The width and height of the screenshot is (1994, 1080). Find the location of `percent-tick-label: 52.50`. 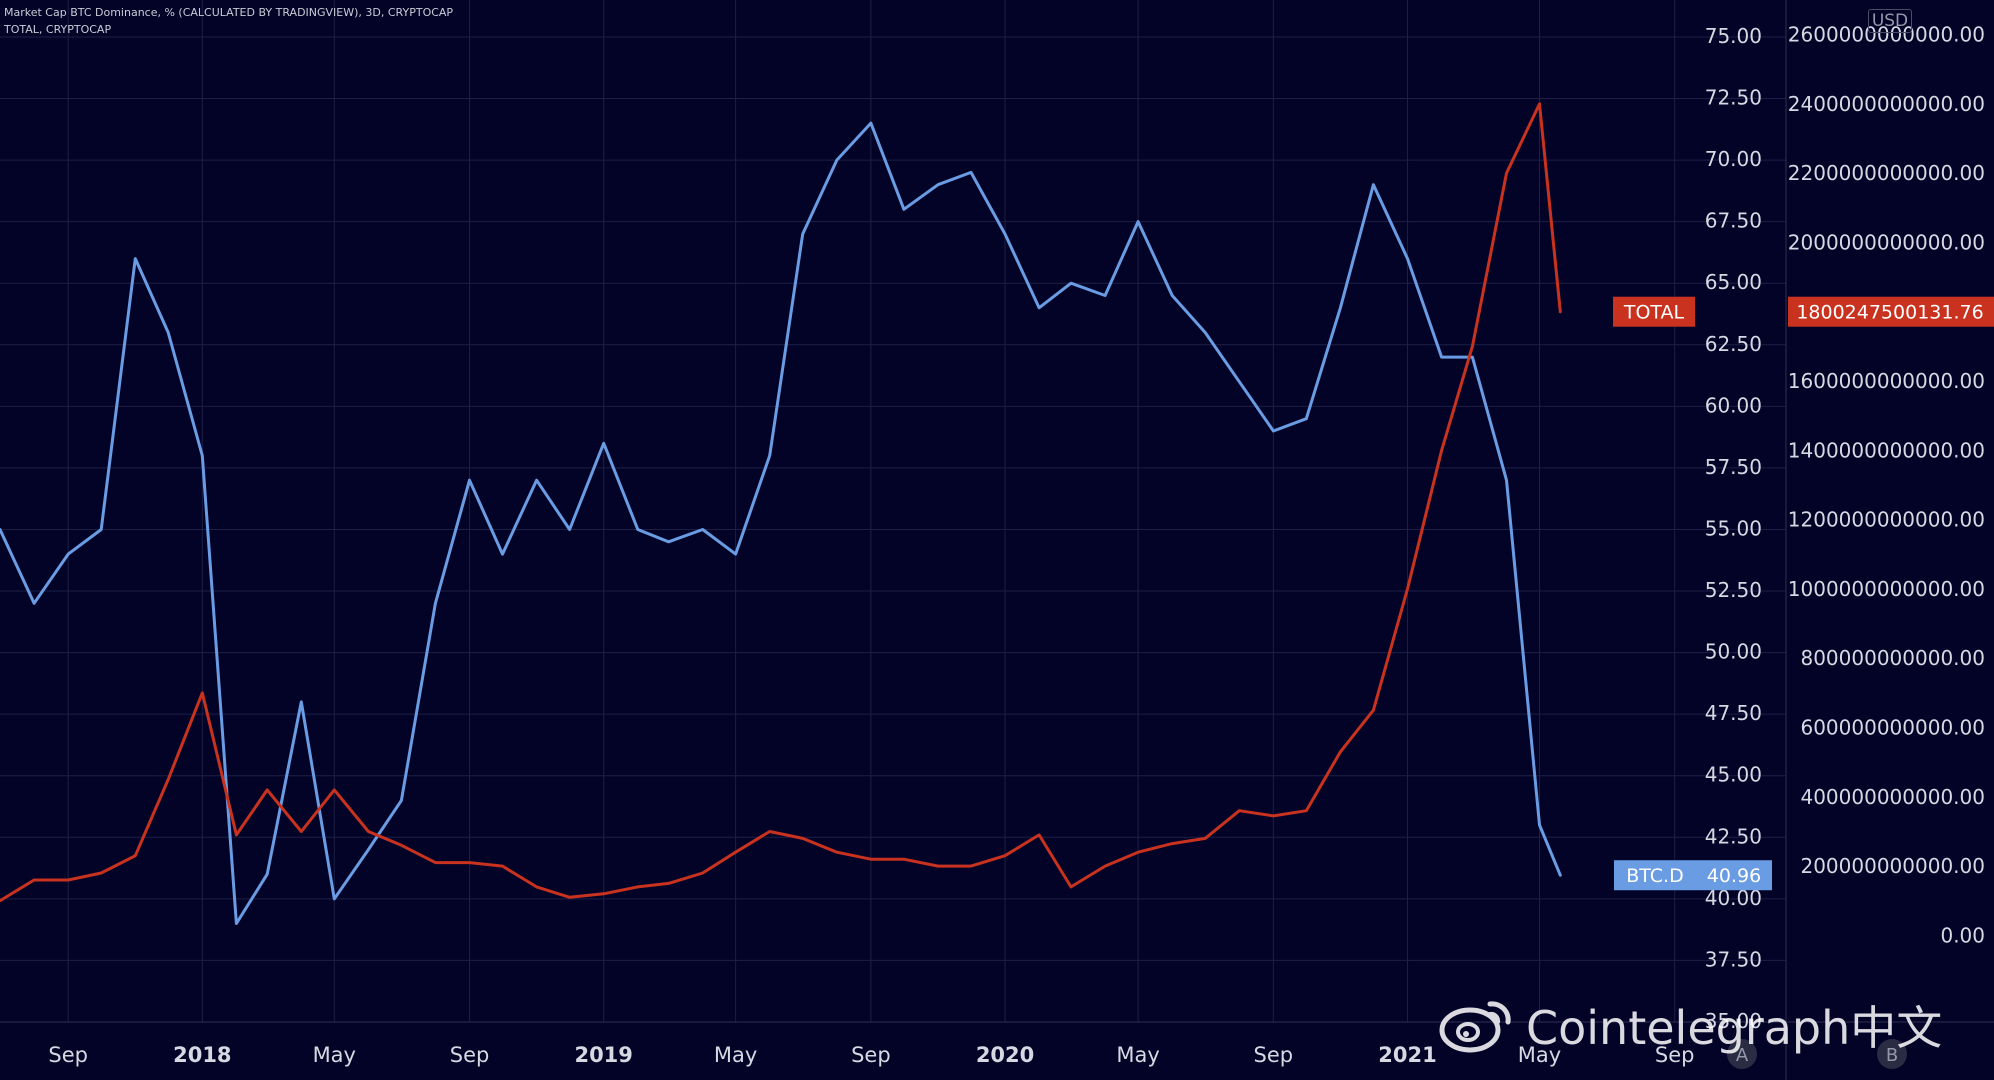

percent-tick-label: 52.50 is located at coordinates (1733, 590).